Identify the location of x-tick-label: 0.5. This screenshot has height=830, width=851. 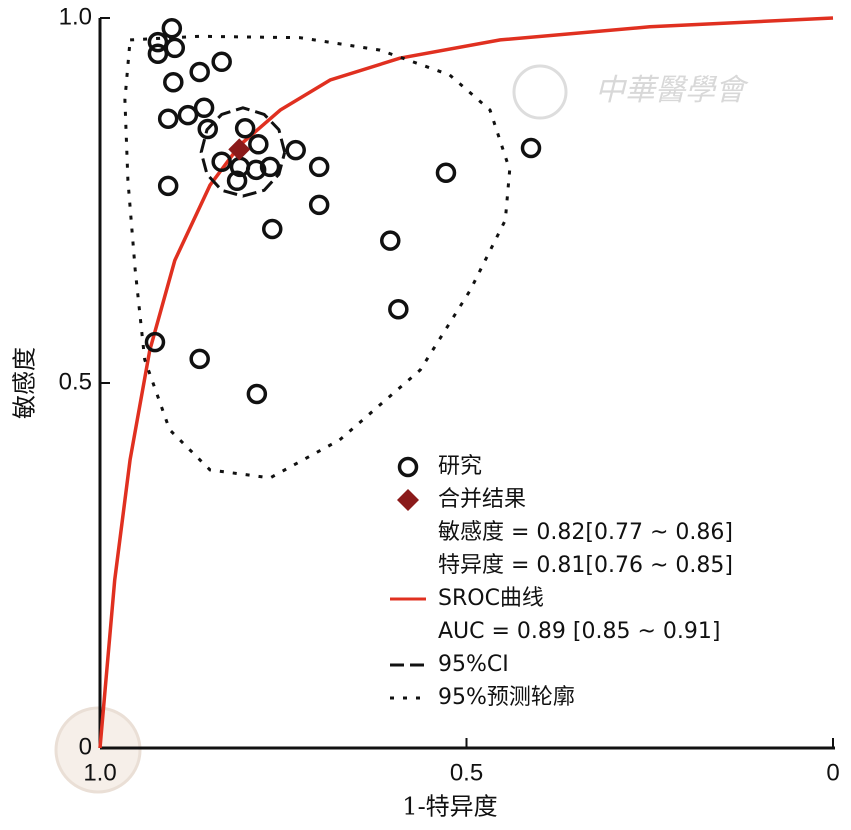
(466, 772).